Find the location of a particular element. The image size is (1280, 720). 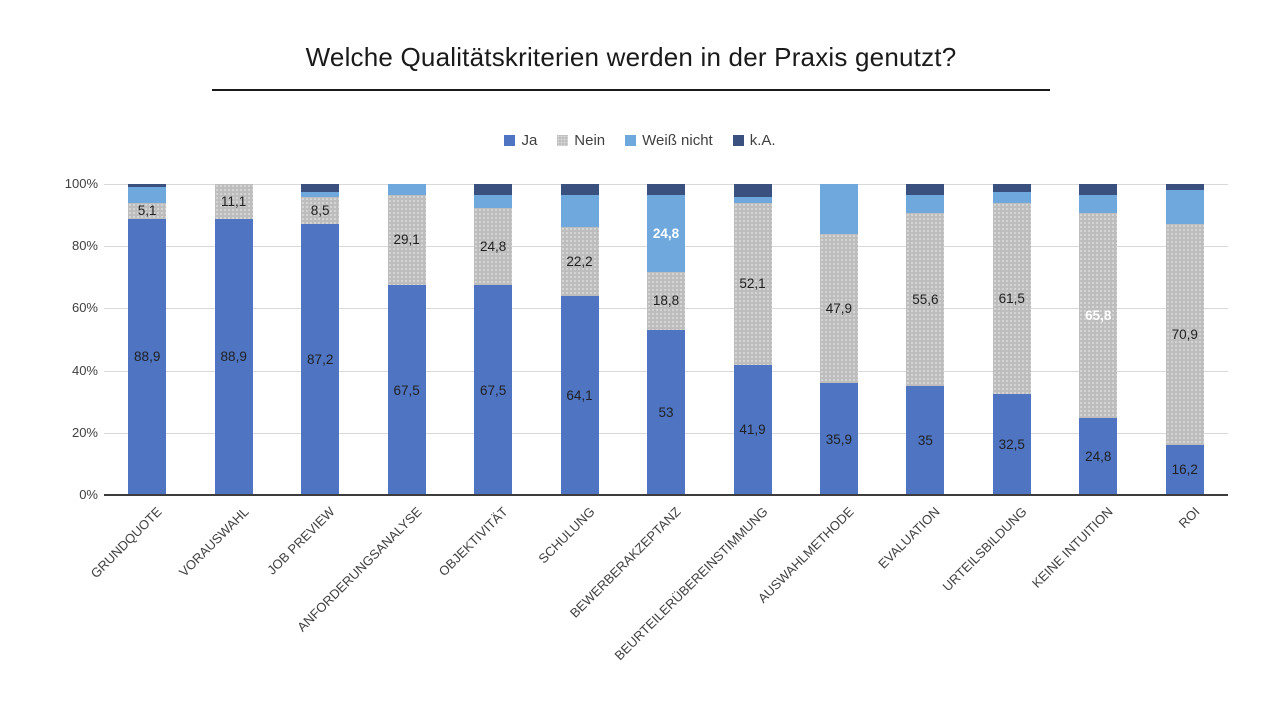

legend-label: Ja is located at coordinates (529, 140).